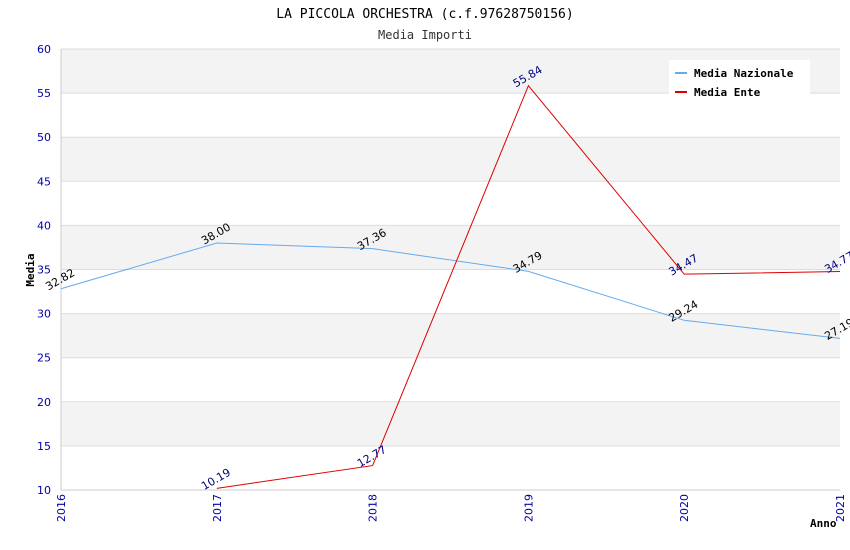 This screenshot has height=550, width=850. What do you see at coordinates (840, 508) in the screenshot?
I see `x-tick-label: 2021` at bounding box center [840, 508].